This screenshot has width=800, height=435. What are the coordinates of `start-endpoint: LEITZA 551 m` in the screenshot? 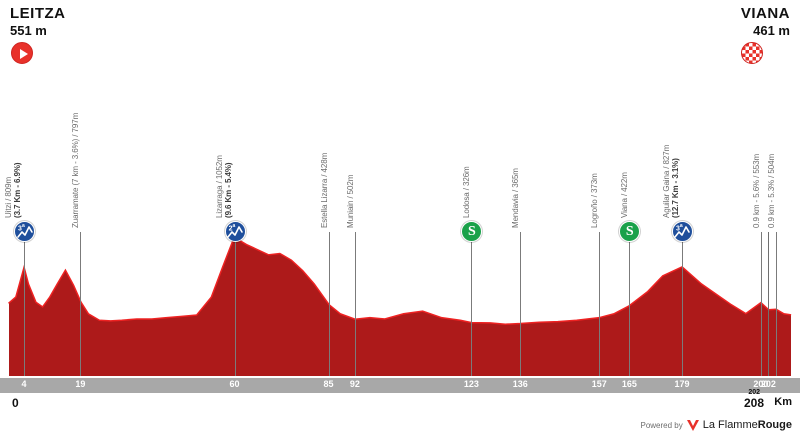 It's located at (38, 35).